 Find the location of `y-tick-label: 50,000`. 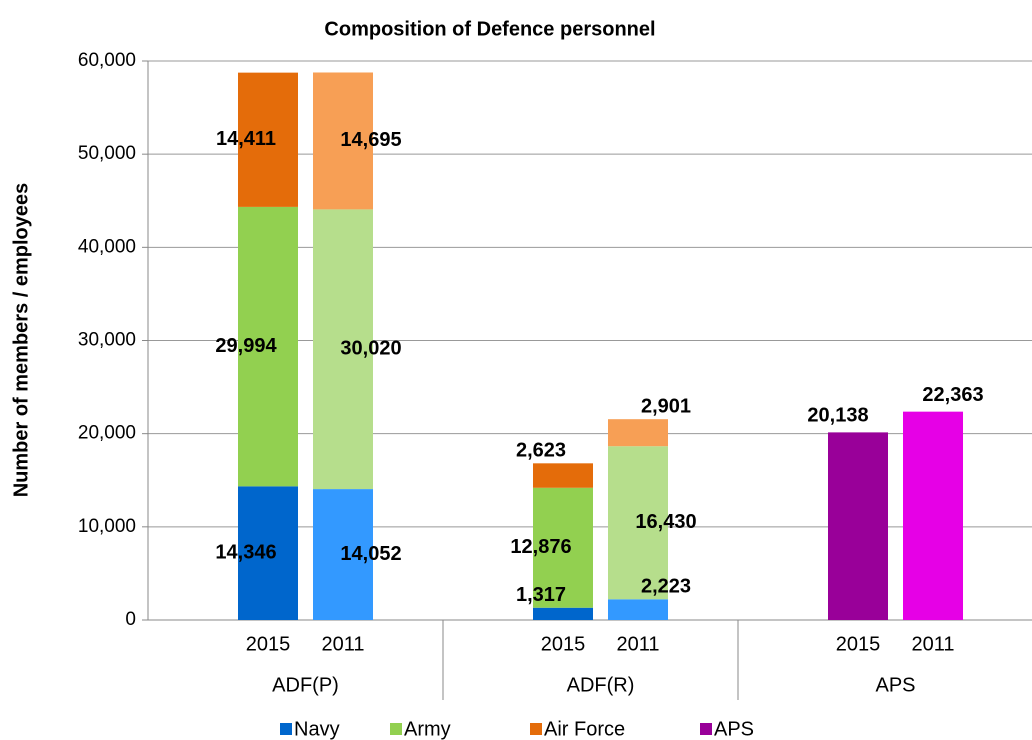

y-tick-label: 50,000 is located at coordinates (107, 153).